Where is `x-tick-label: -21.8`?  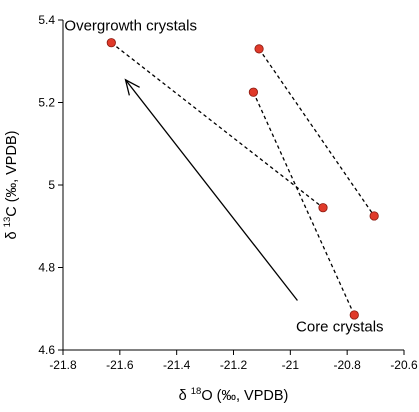
x-tick-label: -21.8 is located at coordinates (63, 365).